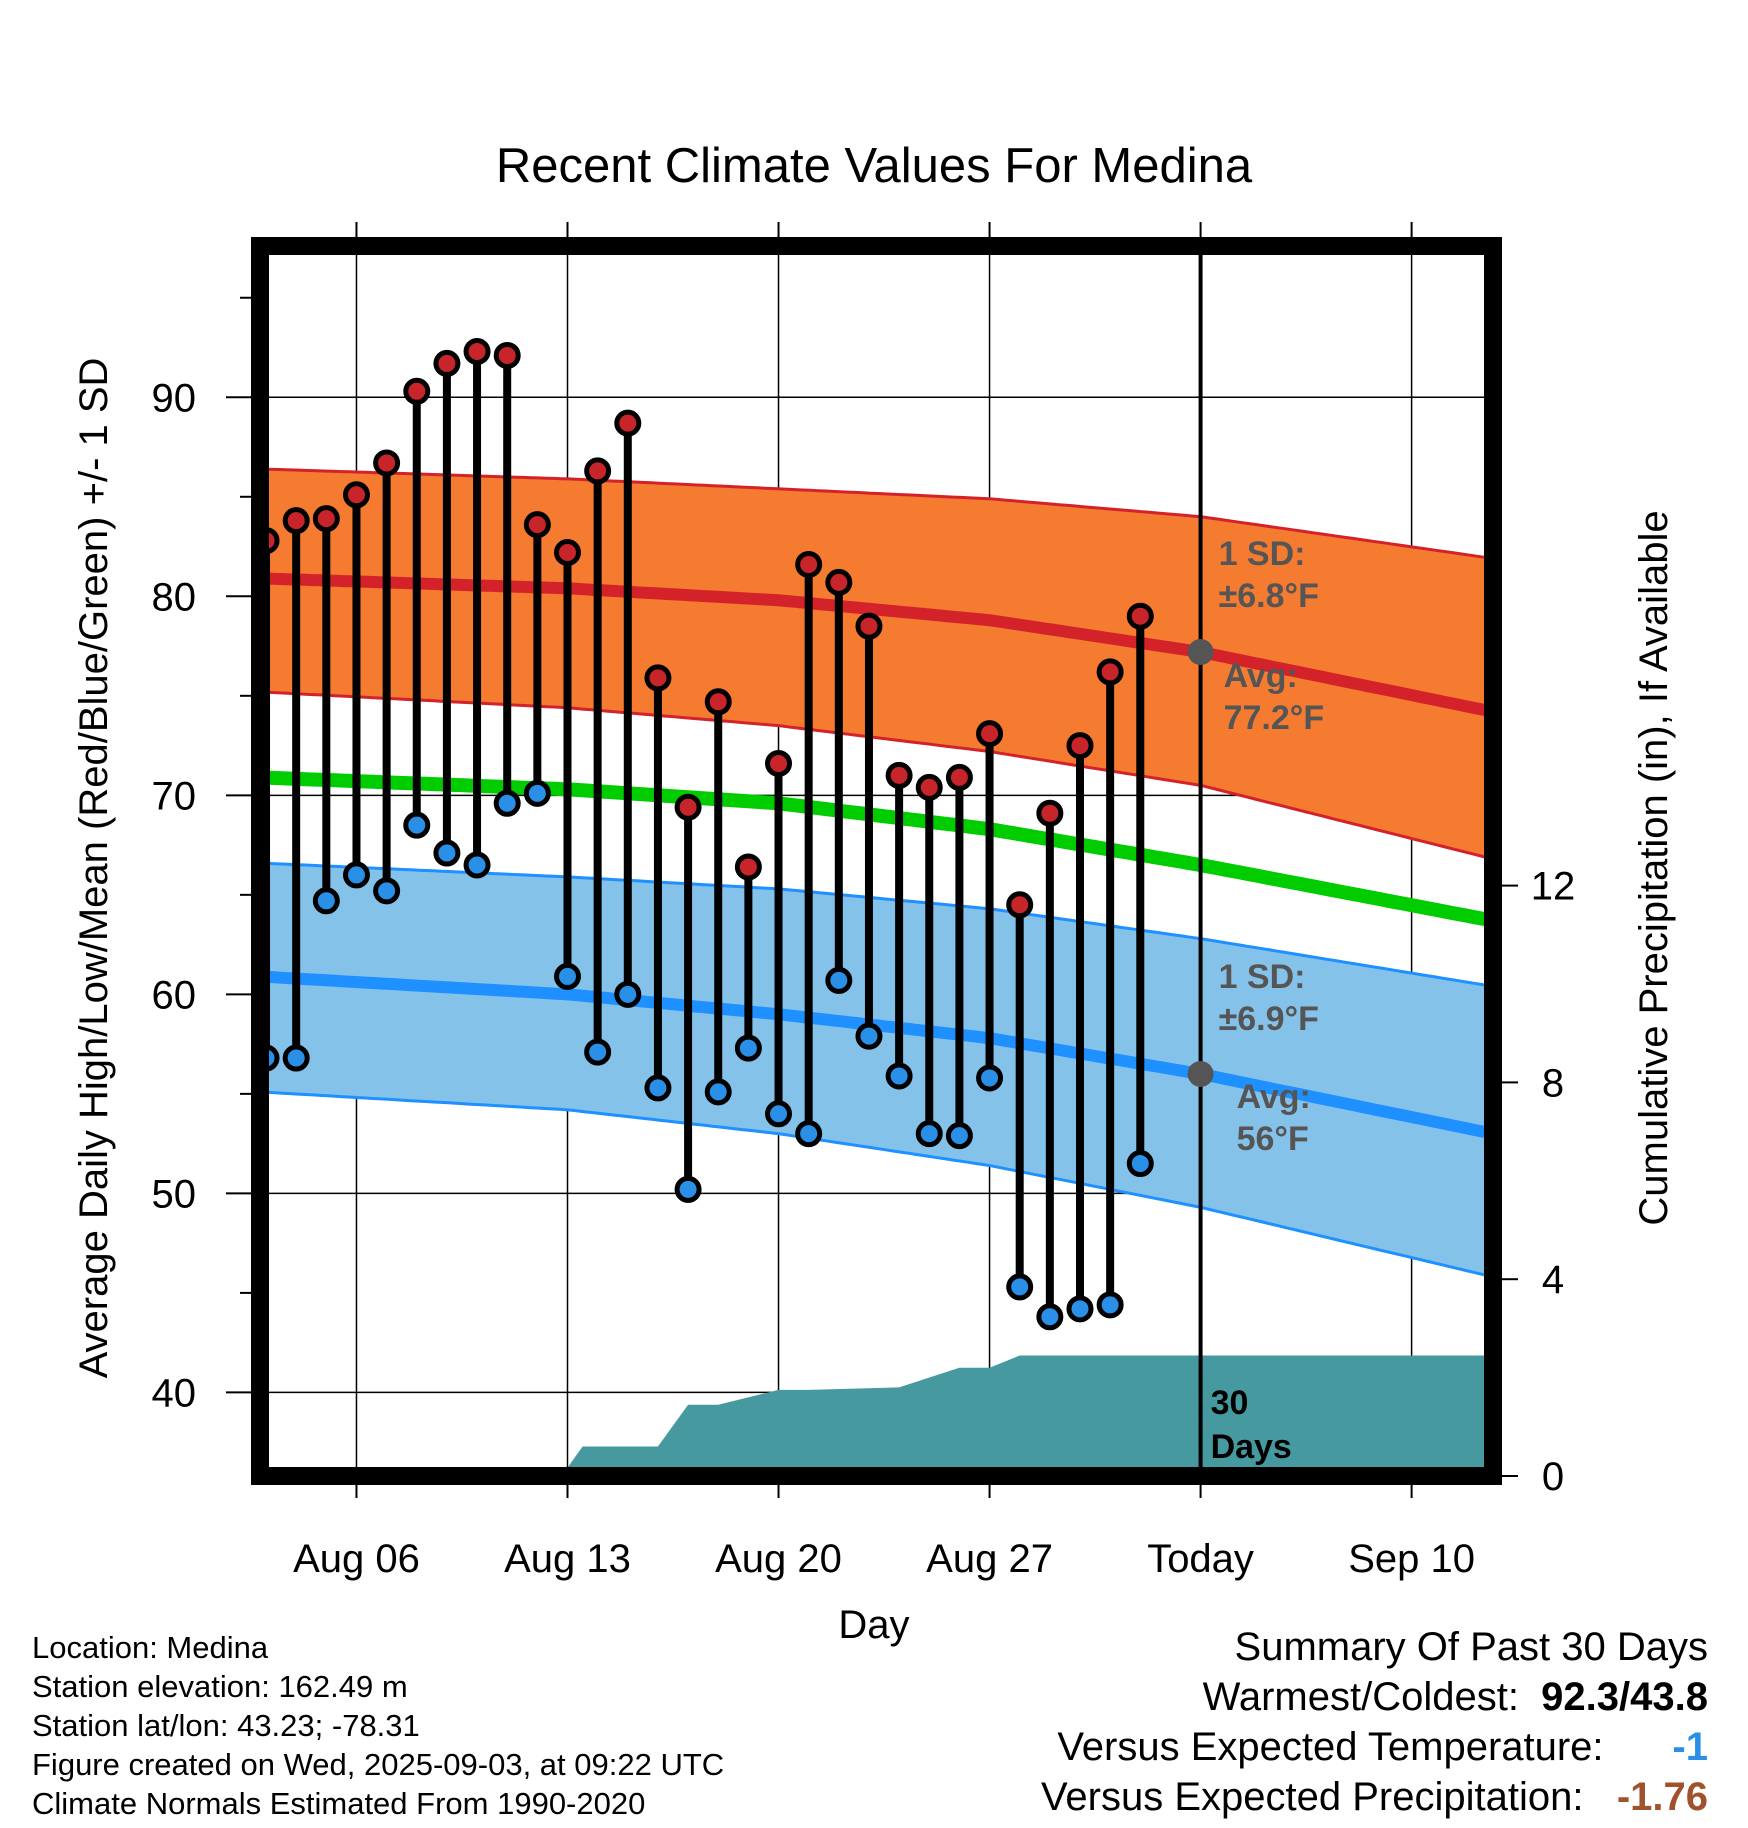 This screenshot has height=1828, width=1748. I want to click on low-sd-label: 1 SD:, so click(1262, 977).